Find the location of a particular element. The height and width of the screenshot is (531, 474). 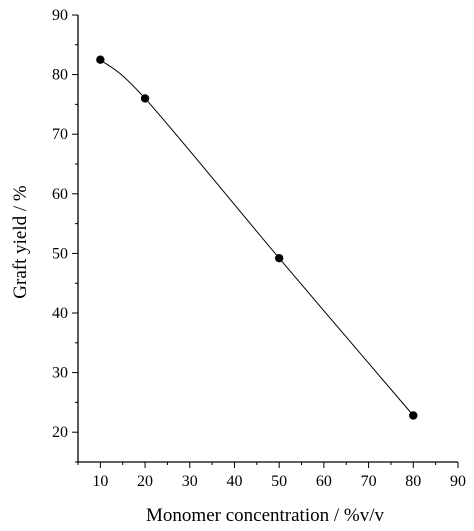

x-tick-label: 60 is located at coordinates (324, 481).